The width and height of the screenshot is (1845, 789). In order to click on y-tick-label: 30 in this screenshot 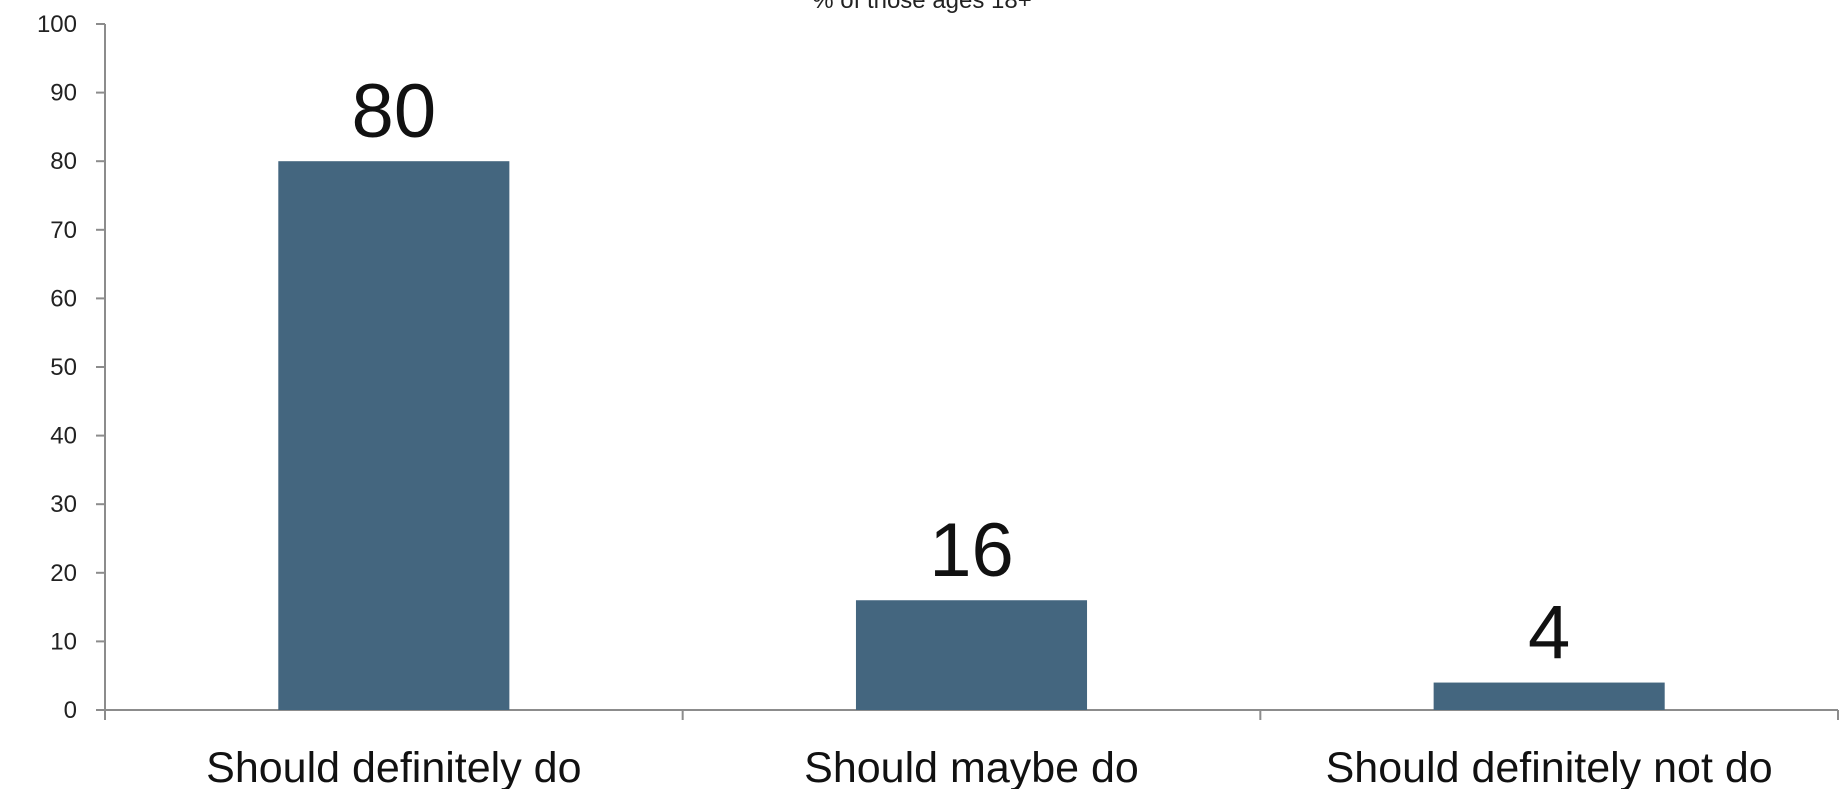, I will do `click(63, 504)`.